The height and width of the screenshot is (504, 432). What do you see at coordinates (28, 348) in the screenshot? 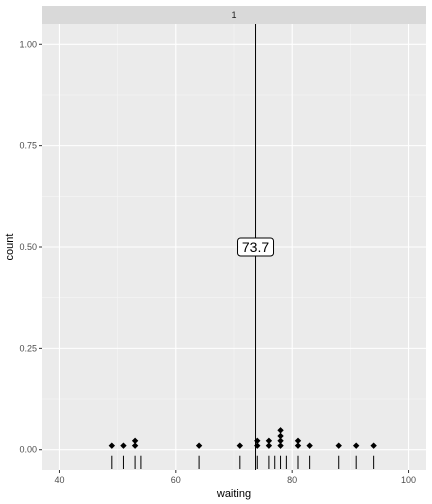
I see `y-tick-label: 0.25` at bounding box center [28, 348].